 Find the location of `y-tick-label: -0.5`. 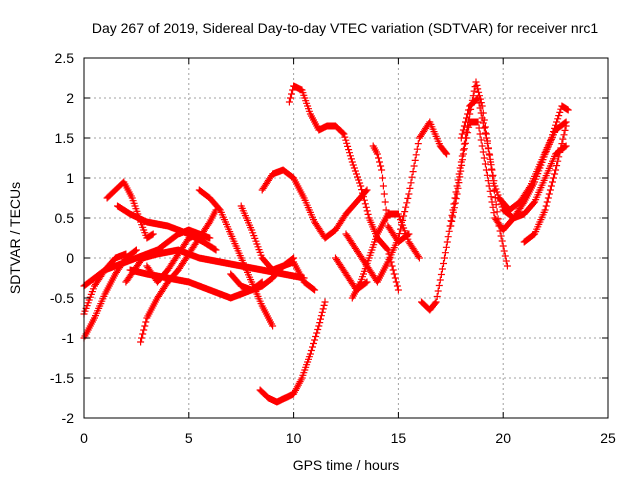

y-tick-label: -0.5 is located at coordinates (62, 298).